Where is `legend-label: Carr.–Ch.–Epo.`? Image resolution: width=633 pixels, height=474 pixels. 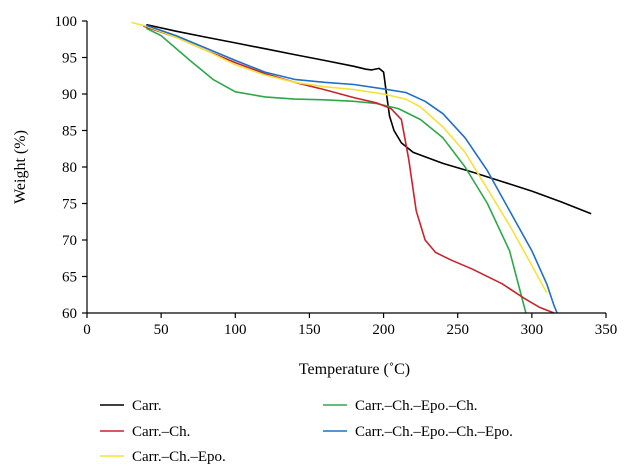
legend-label: Carr.–Ch.–Epo. is located at coordinates (179, 457).